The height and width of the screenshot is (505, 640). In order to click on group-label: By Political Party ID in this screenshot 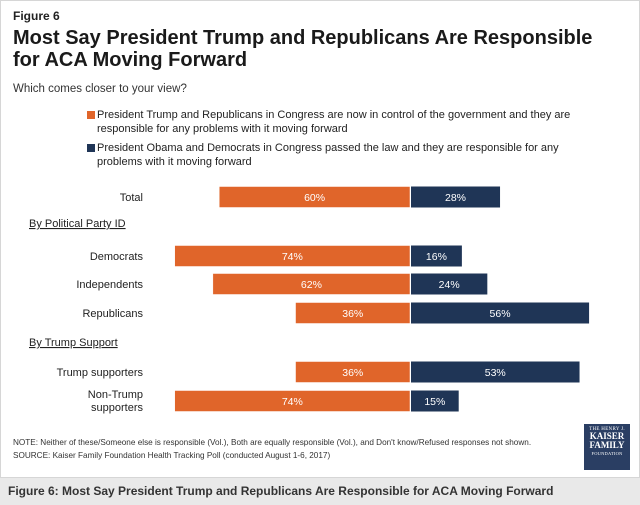, I will do `click(77, 224)`.